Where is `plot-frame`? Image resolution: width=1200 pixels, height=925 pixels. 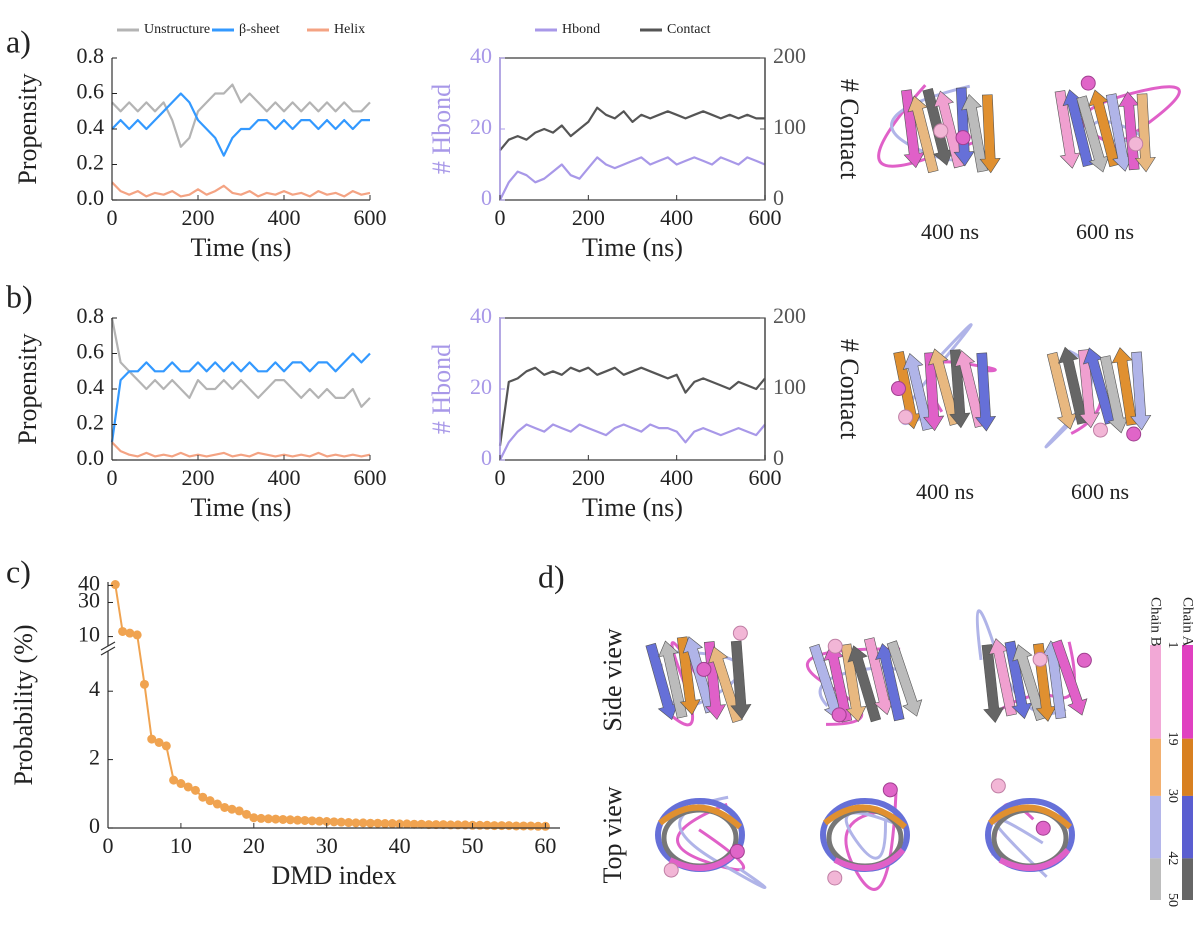 plot-frame is located at coordinates (632, 129).